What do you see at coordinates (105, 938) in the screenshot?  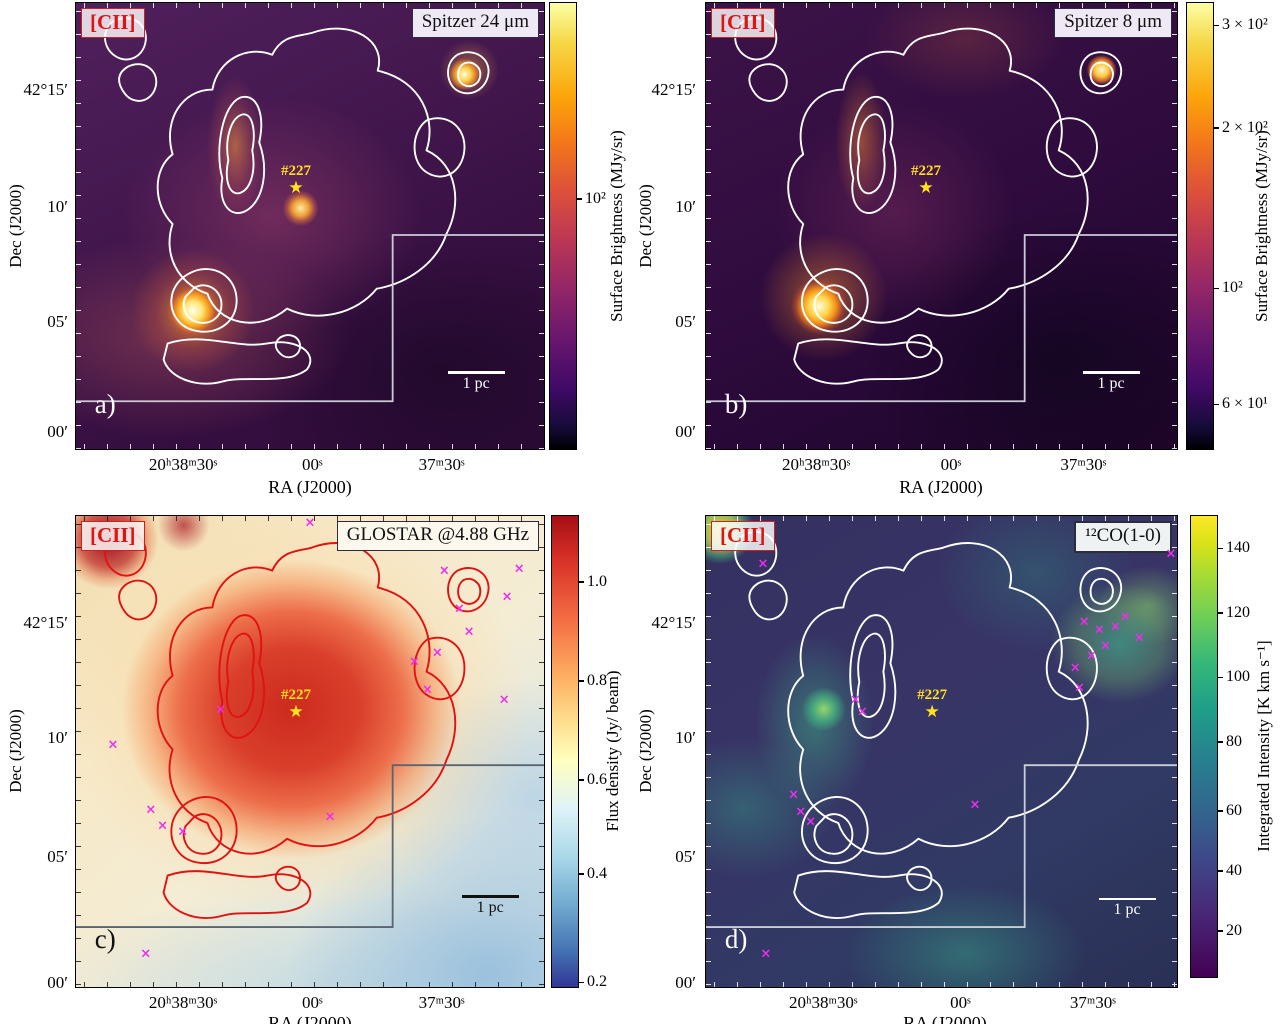 I see `panel-letter-c: c)` at bounding box center [105, 938].